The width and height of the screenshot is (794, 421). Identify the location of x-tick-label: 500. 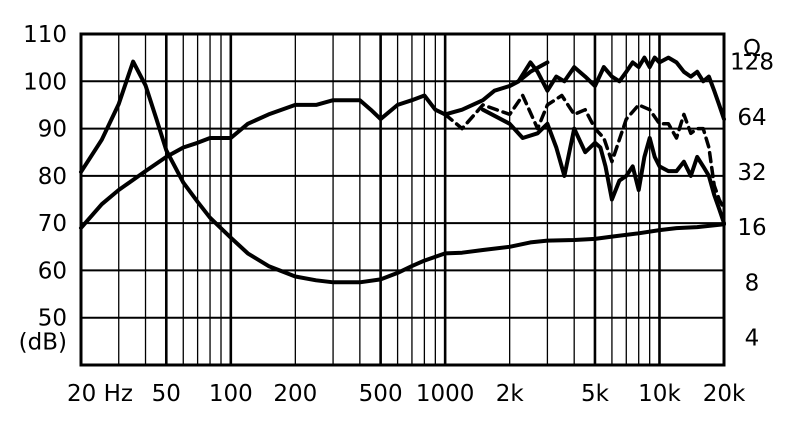
(381, 394).